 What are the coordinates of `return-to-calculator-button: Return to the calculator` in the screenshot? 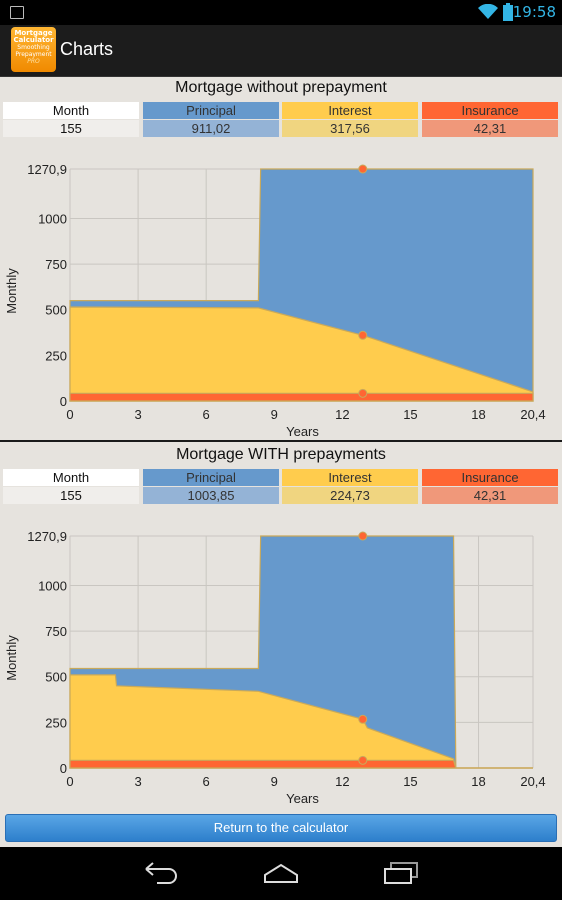 It's located at (281, 828).